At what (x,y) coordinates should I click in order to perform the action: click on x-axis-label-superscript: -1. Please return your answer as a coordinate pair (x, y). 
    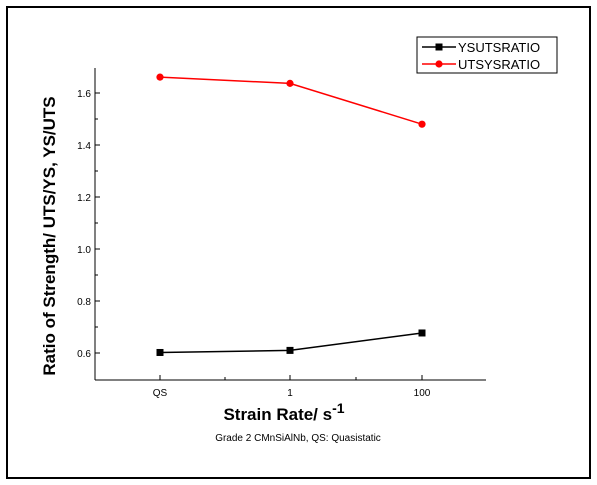
    Looking at the image, I should click on (338, 408).